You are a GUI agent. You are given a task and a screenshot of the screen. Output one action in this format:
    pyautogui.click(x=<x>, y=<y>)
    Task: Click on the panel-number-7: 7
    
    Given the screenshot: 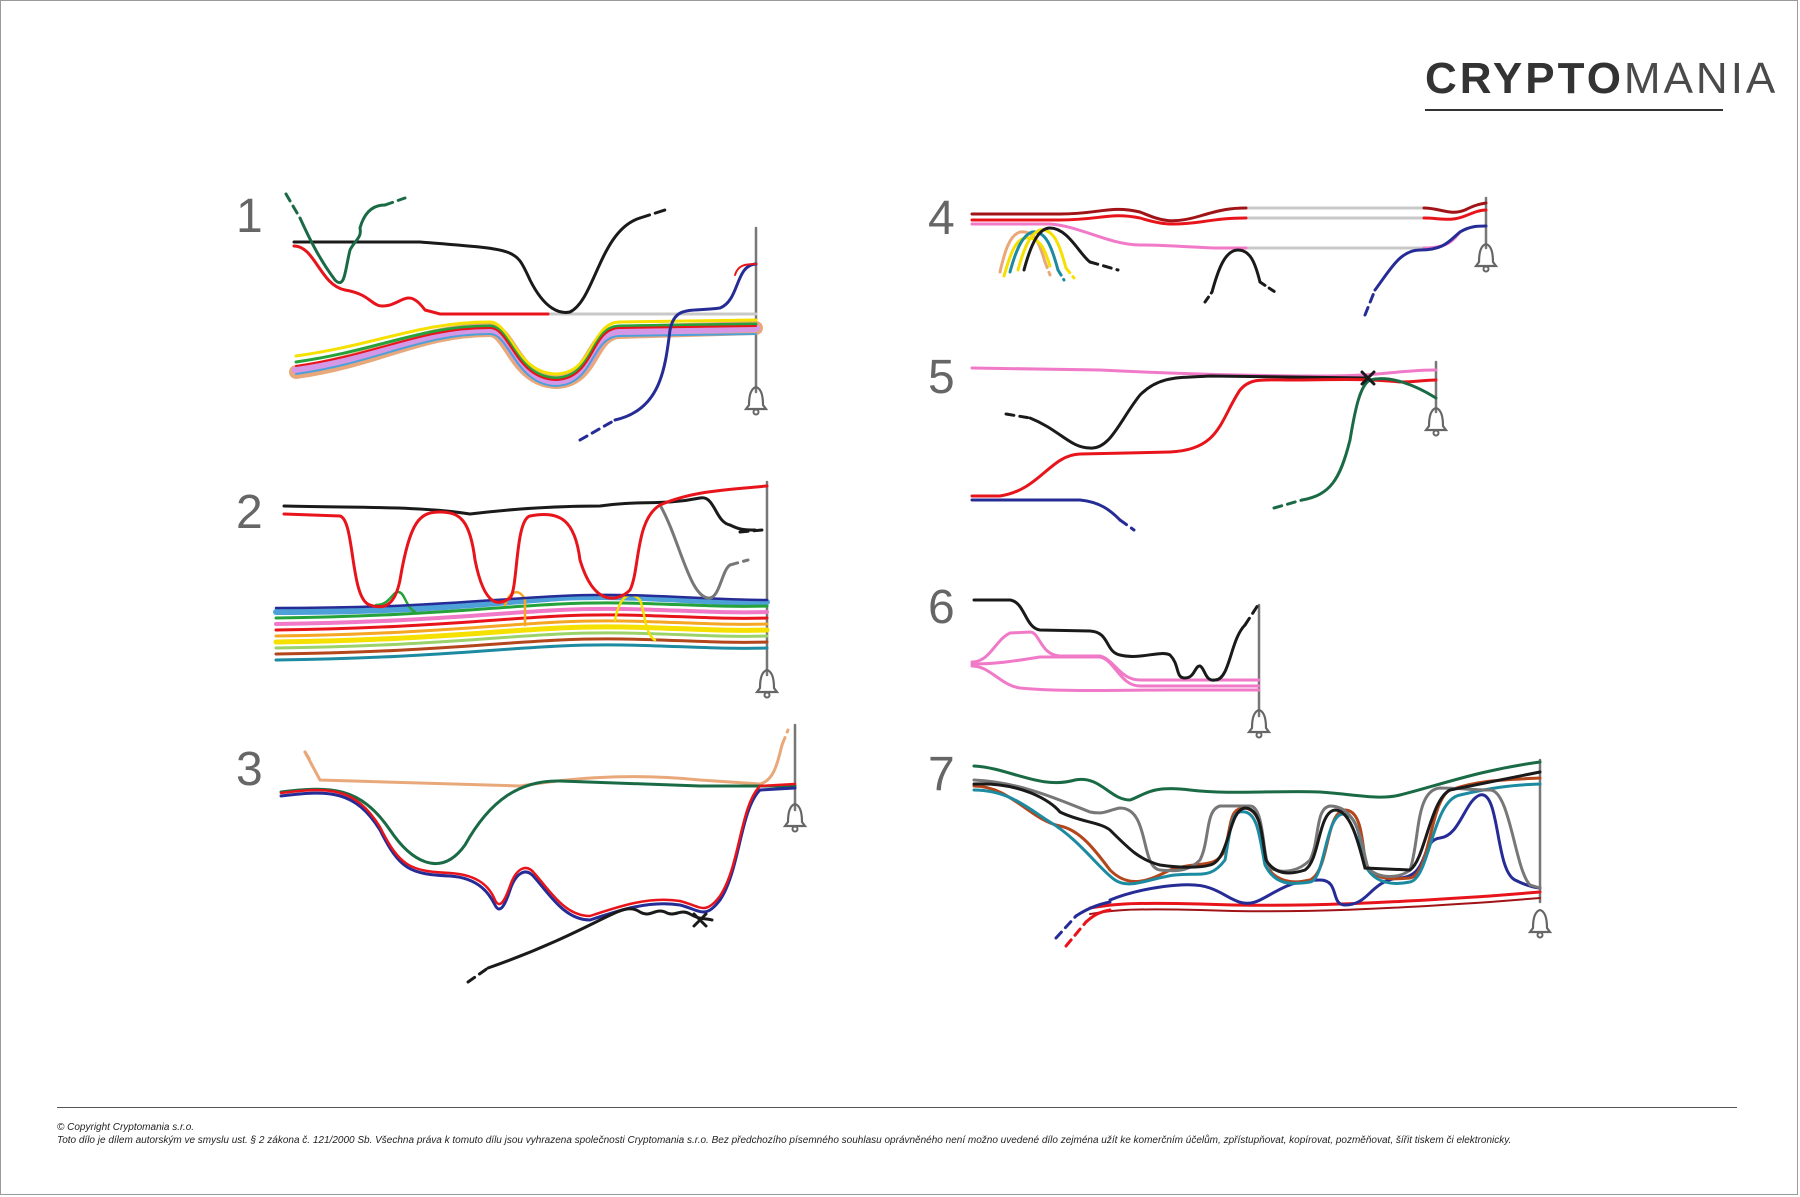 What is the action you would take?
    pyautogui.click(x=941, y=774)
    